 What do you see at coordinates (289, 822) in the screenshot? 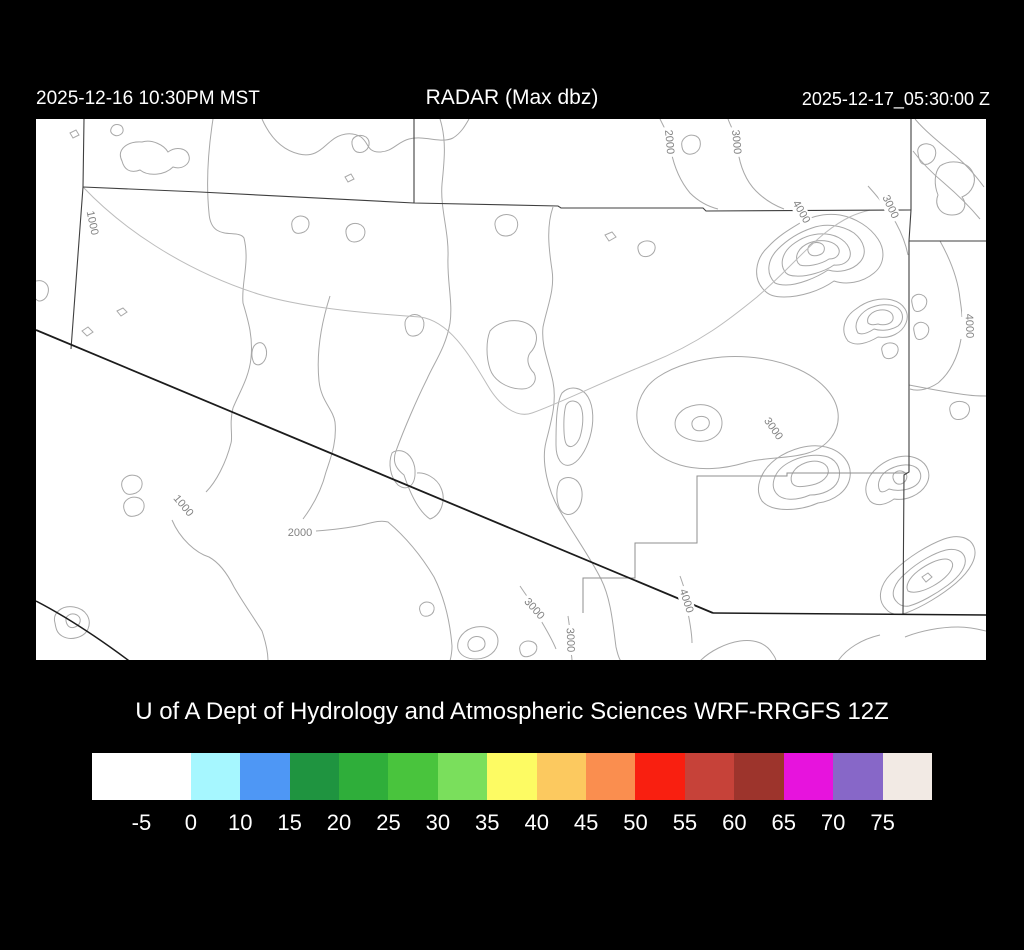
I see `colorbar-tick-15: 15` at bounding box center [289, 822].